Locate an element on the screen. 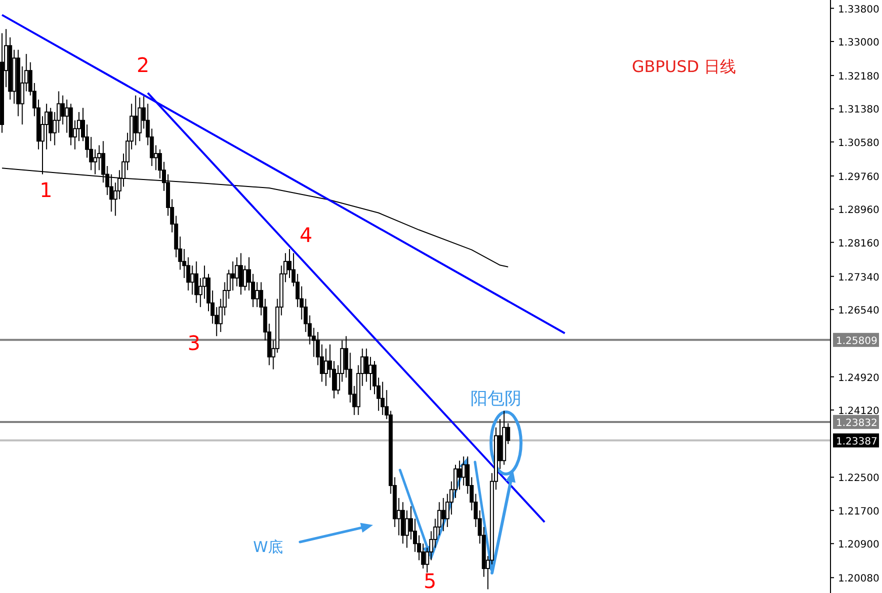  annotation: 阳包阴 is located at coordinates (496, 399).